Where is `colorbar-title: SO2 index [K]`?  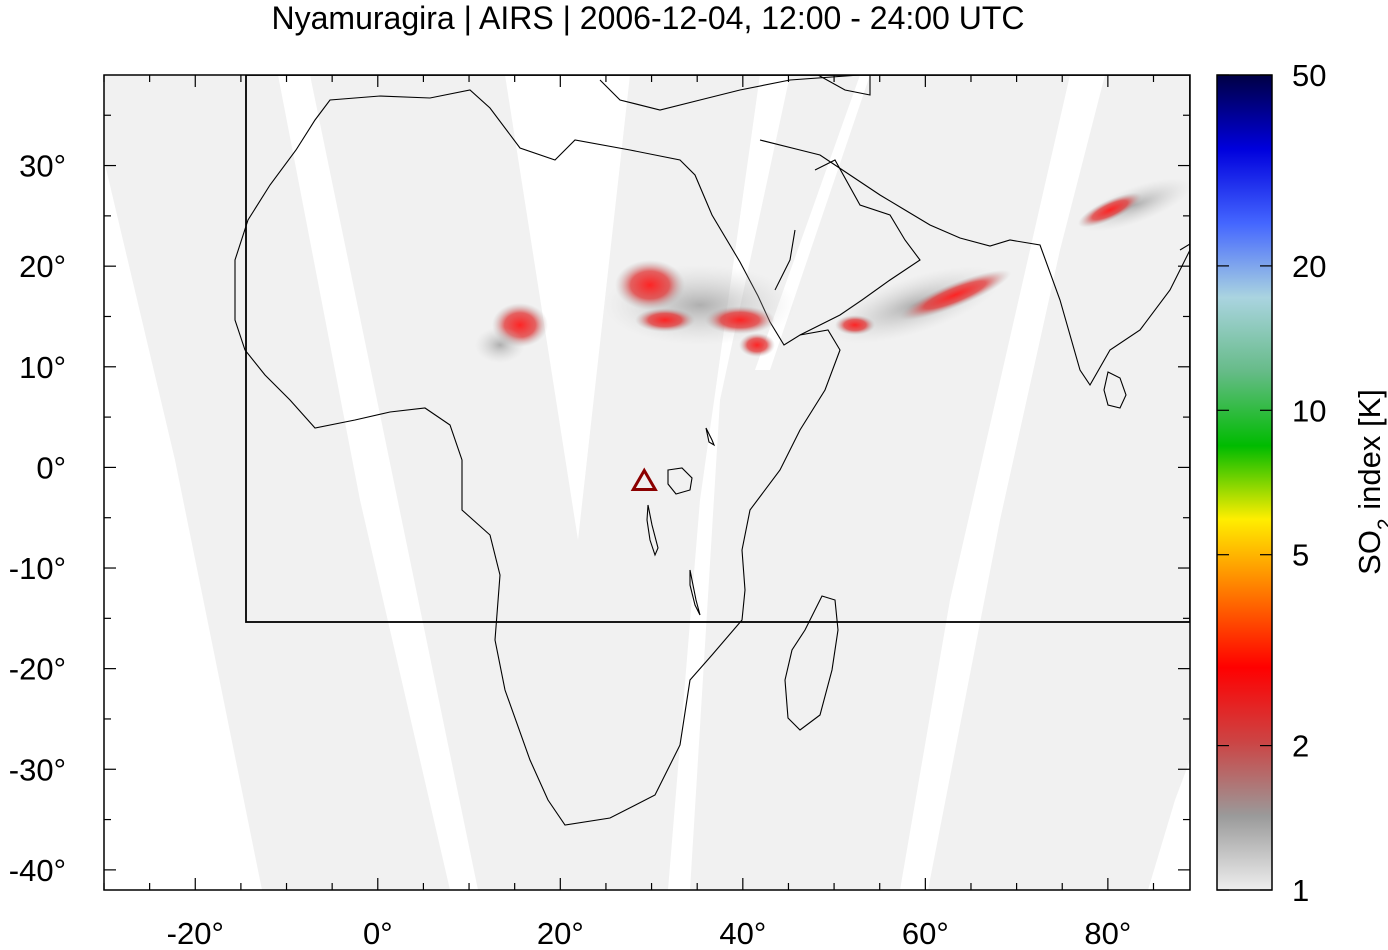
colorbar-title: SO2 index [K] is located at coordinates (1370, 482).